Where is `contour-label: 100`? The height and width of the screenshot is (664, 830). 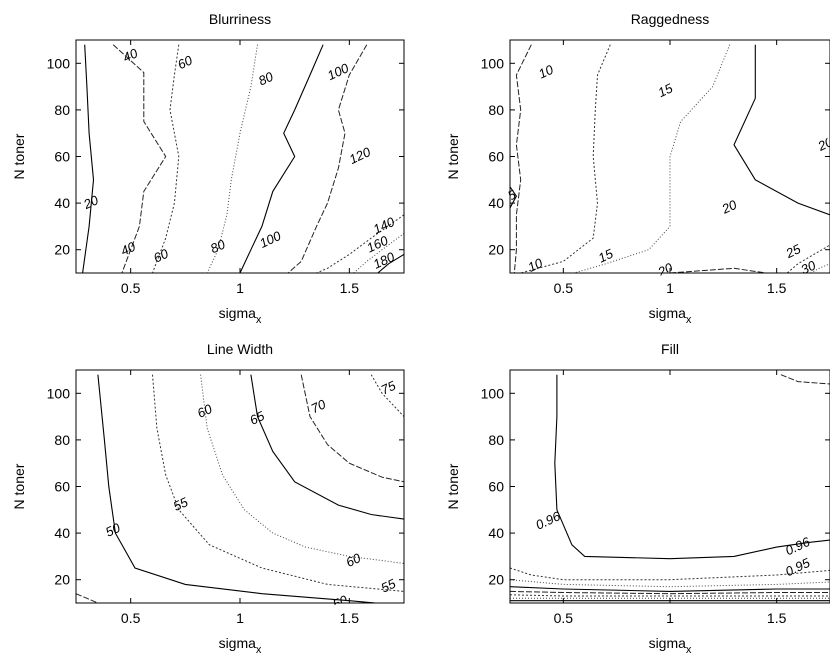 contour-label: 100 is located at coordinates (270, 239).